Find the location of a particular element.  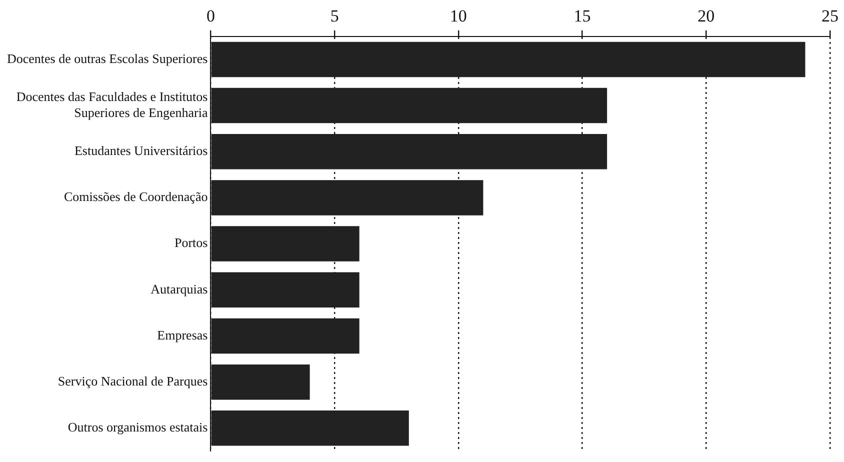

x-tick-label: 25 is located at coordinates (830, 16).